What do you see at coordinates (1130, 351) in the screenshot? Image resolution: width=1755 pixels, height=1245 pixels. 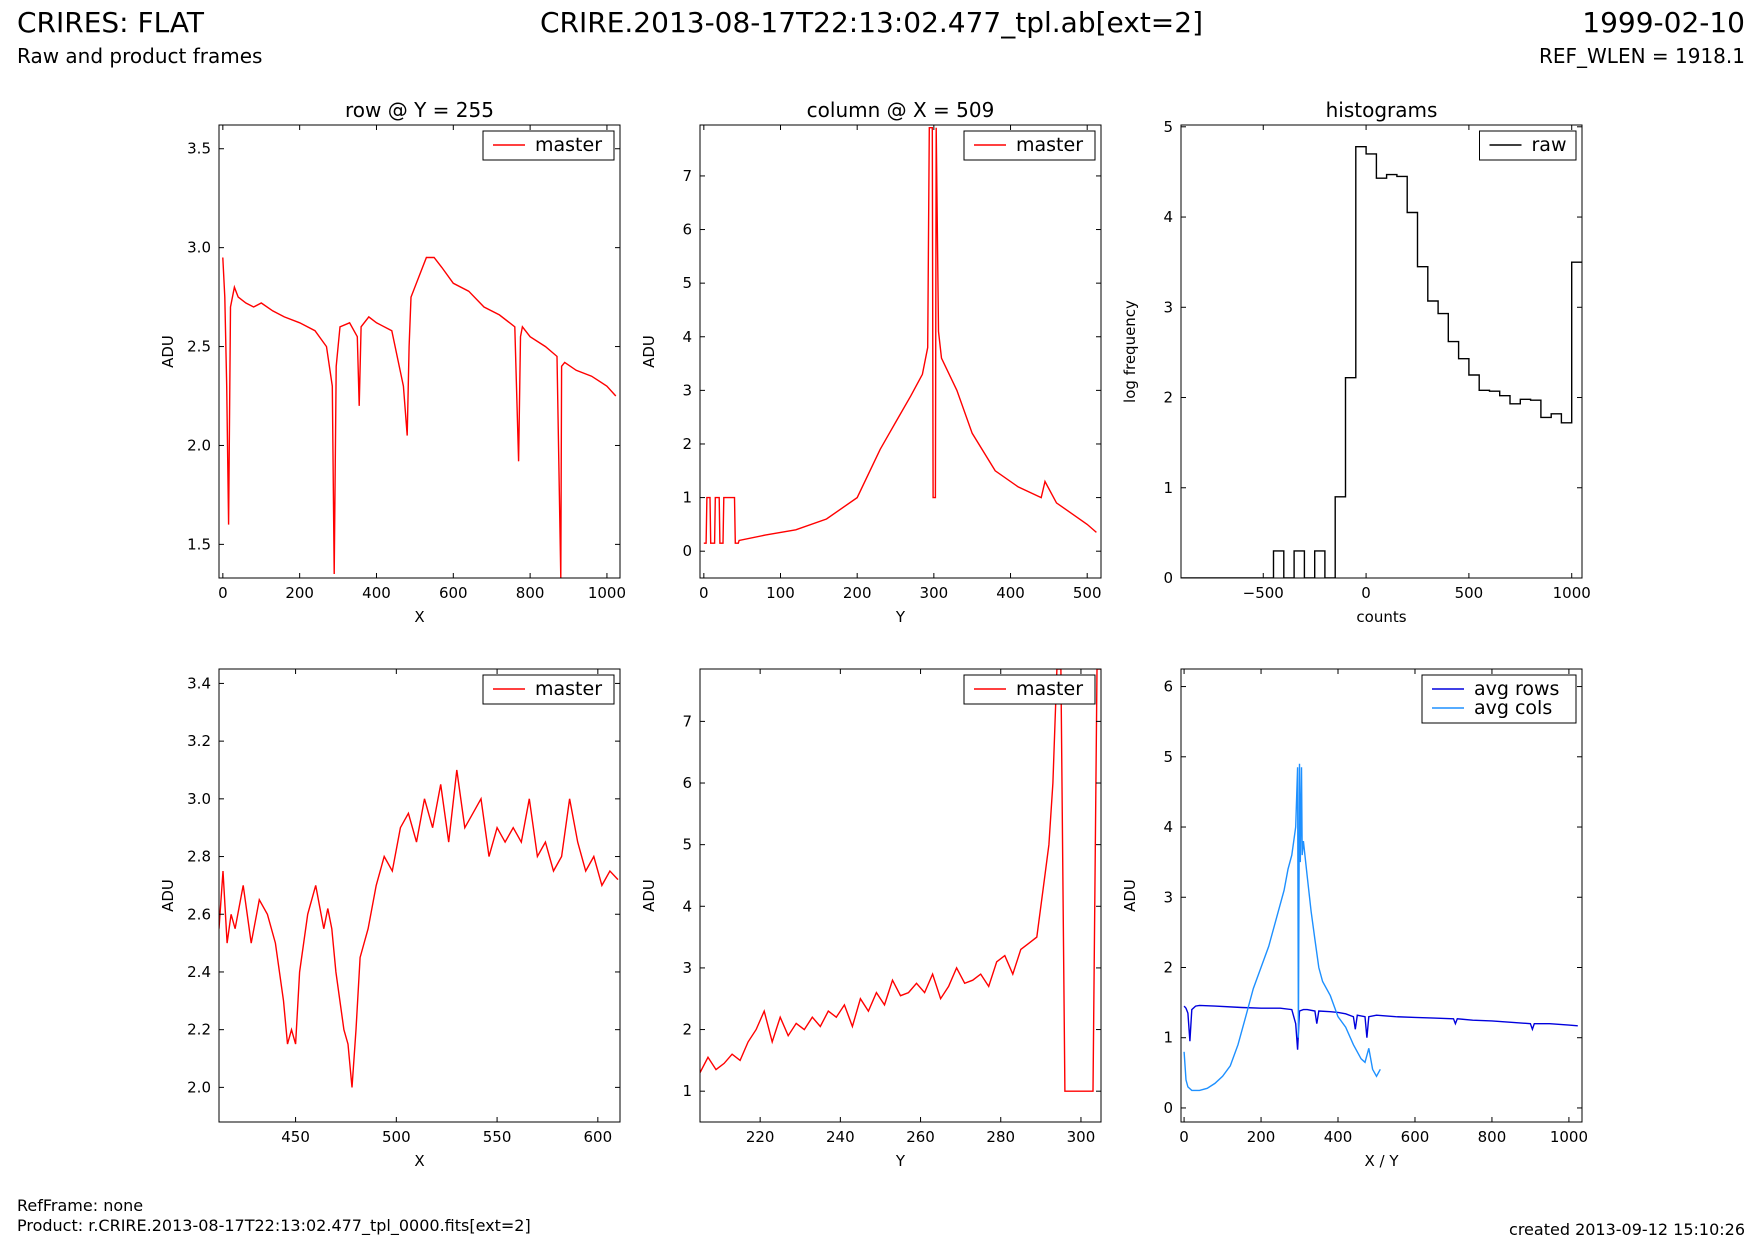 I see `y-axis-label: log frequency` at bounding box center [1130, 351].